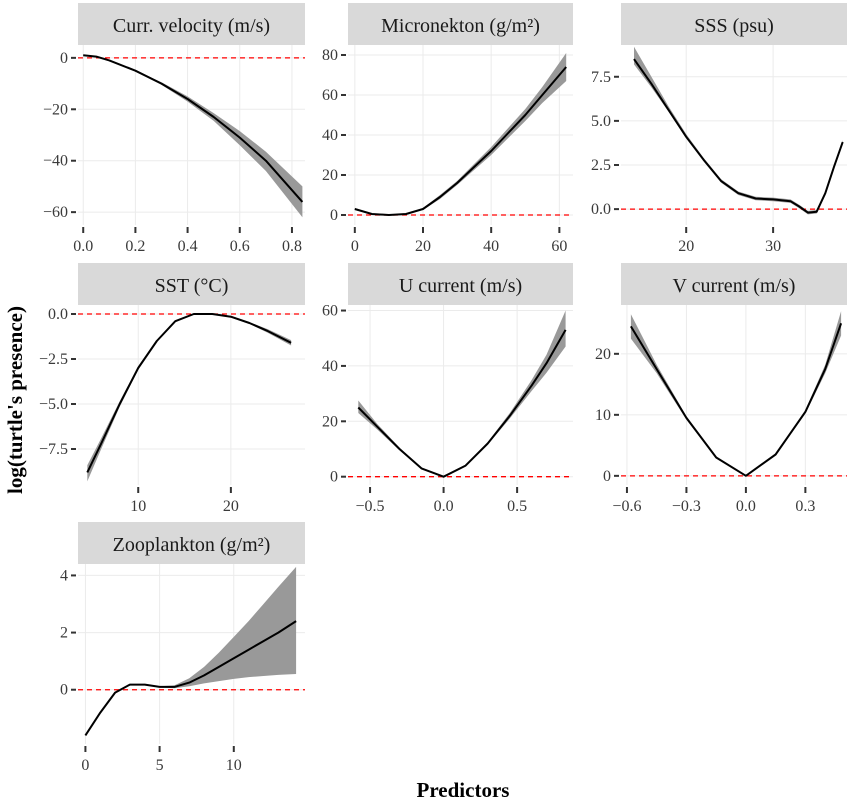 The width and height of the screenshot is (850, 800). I want to click on panel-6: V current (m/s) −0.6 −0.3 0.0 0.3 0 10 20, so click(721, 389).